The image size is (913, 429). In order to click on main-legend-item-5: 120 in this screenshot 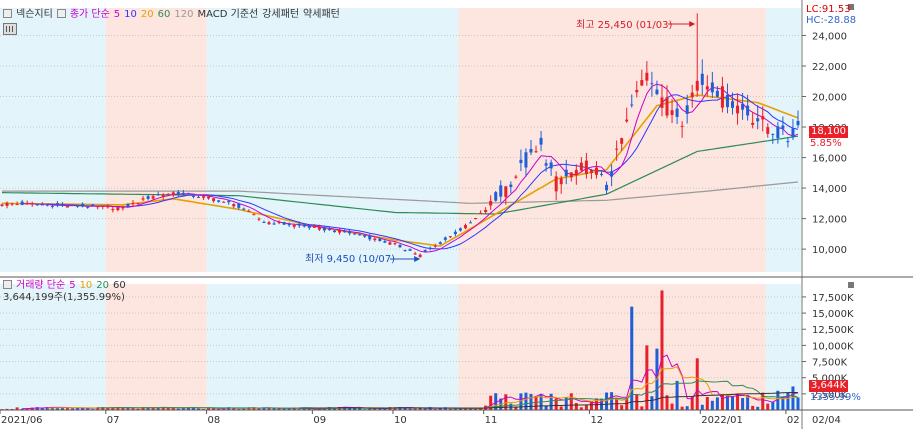, I will do `click(184, 14)`.